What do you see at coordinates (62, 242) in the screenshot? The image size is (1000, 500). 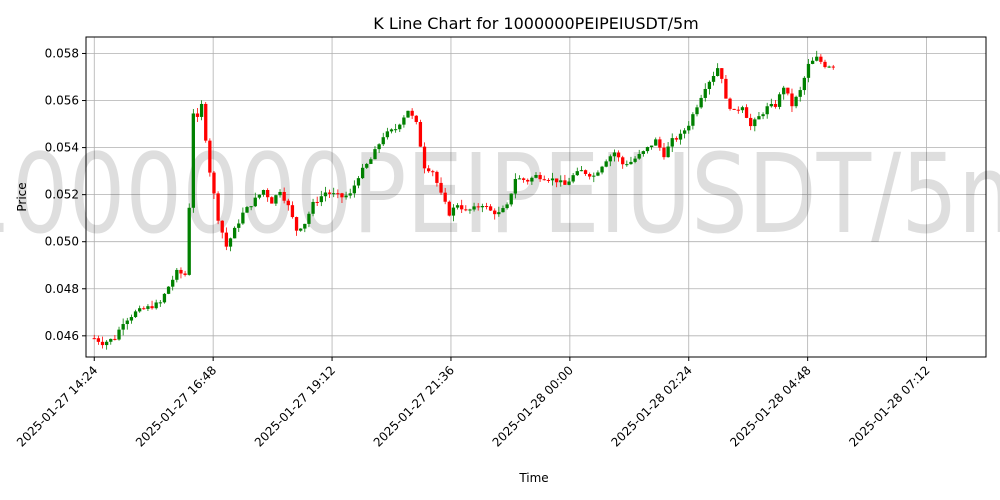 I see `y-tick-label: 0.050` at bounding box center [62, 242].